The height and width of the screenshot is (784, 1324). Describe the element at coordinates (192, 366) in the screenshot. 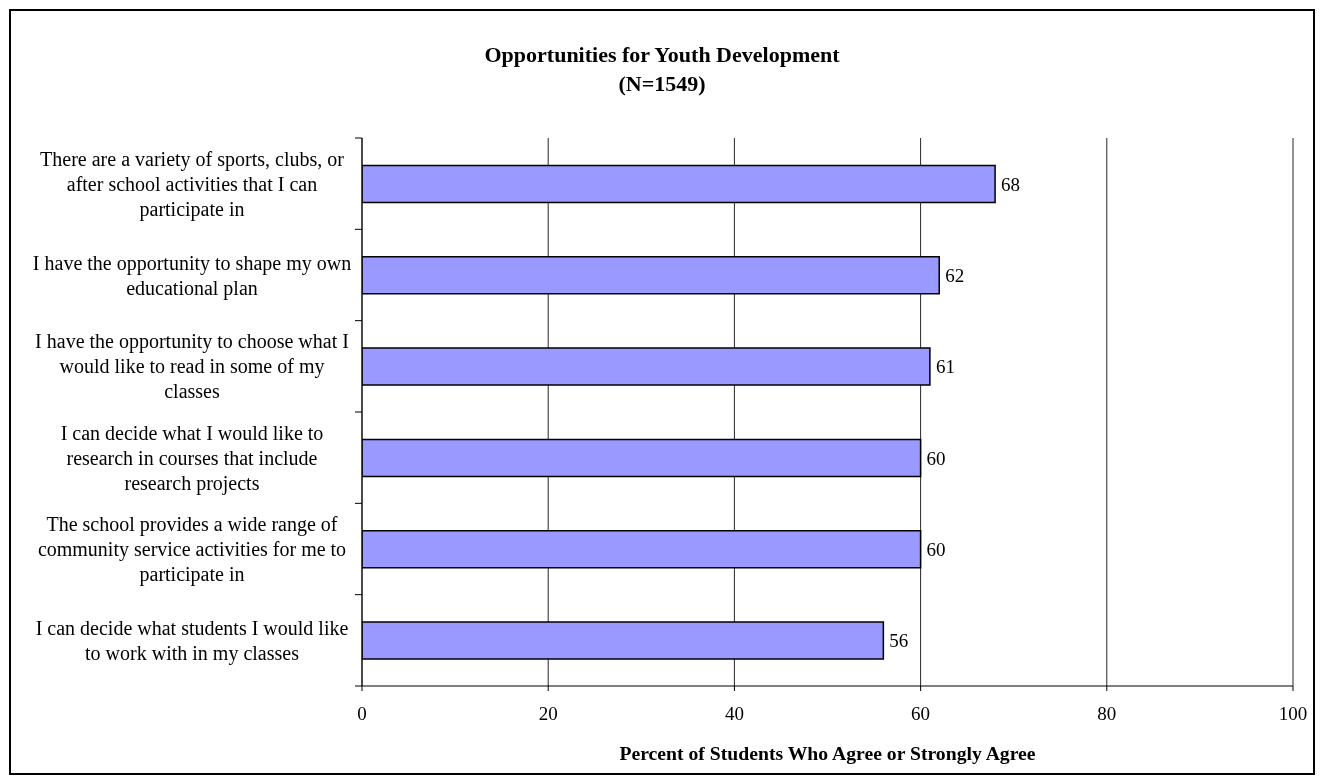

I see `y-tick-label: I have the opportunity to choose what I would like to read in some of my classes` at that location.